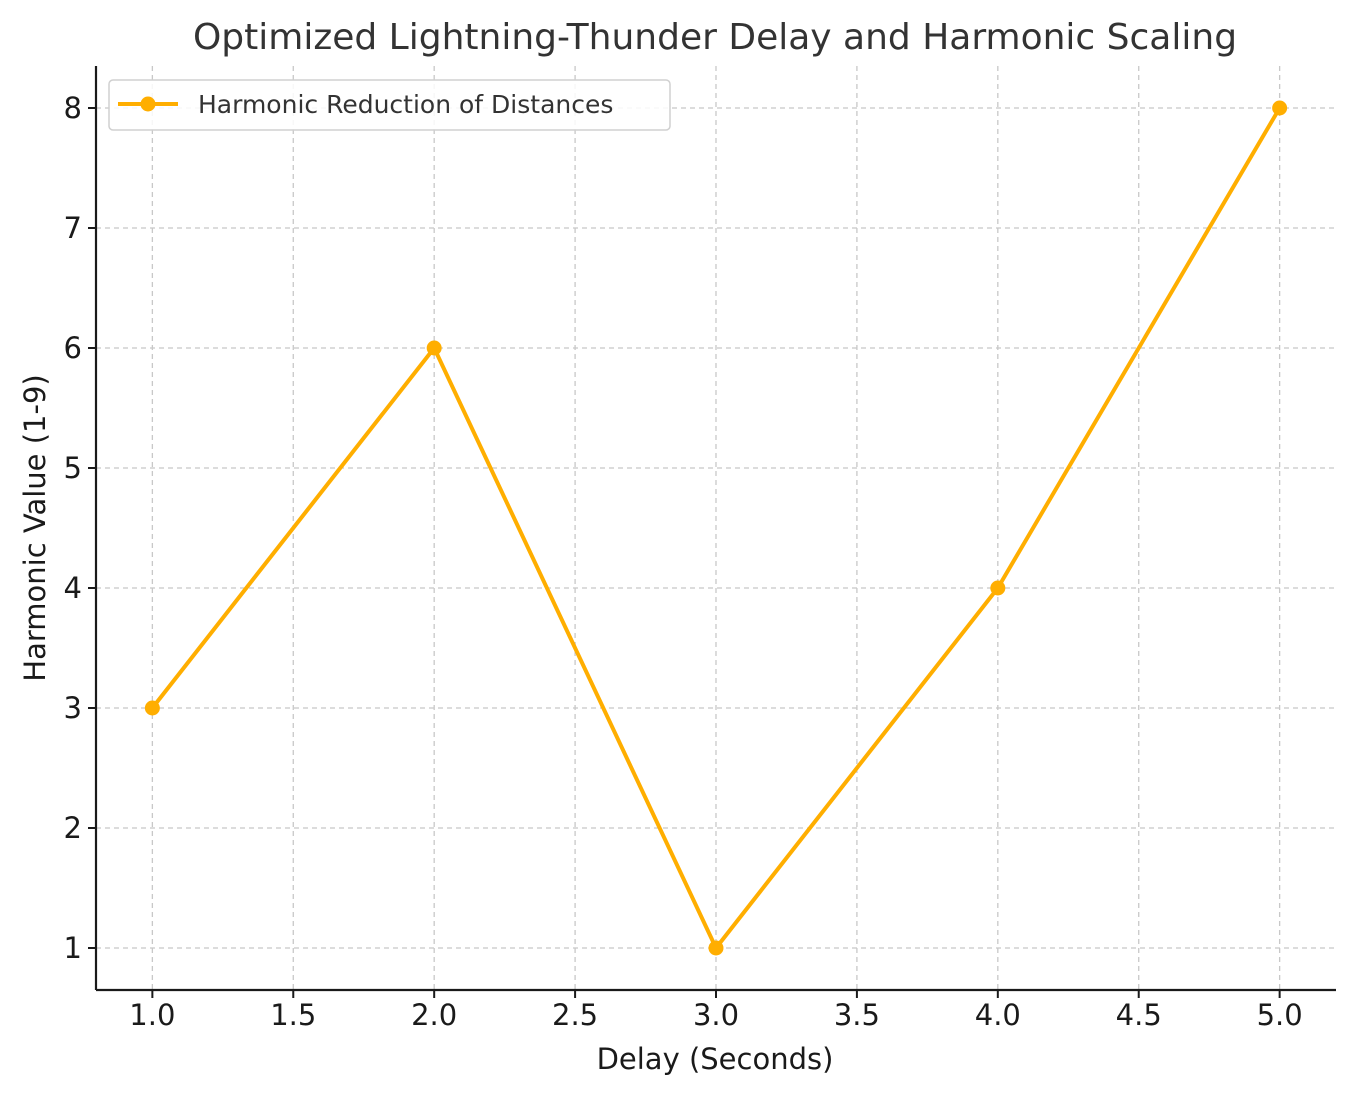 The width and height of the screenshot is (1355, 1097). What do you see at coordinates (35, 527) in the screenshot?
I see `y-axis-title: Harmonic Value (1-9)` at bounding box center [35, 527].